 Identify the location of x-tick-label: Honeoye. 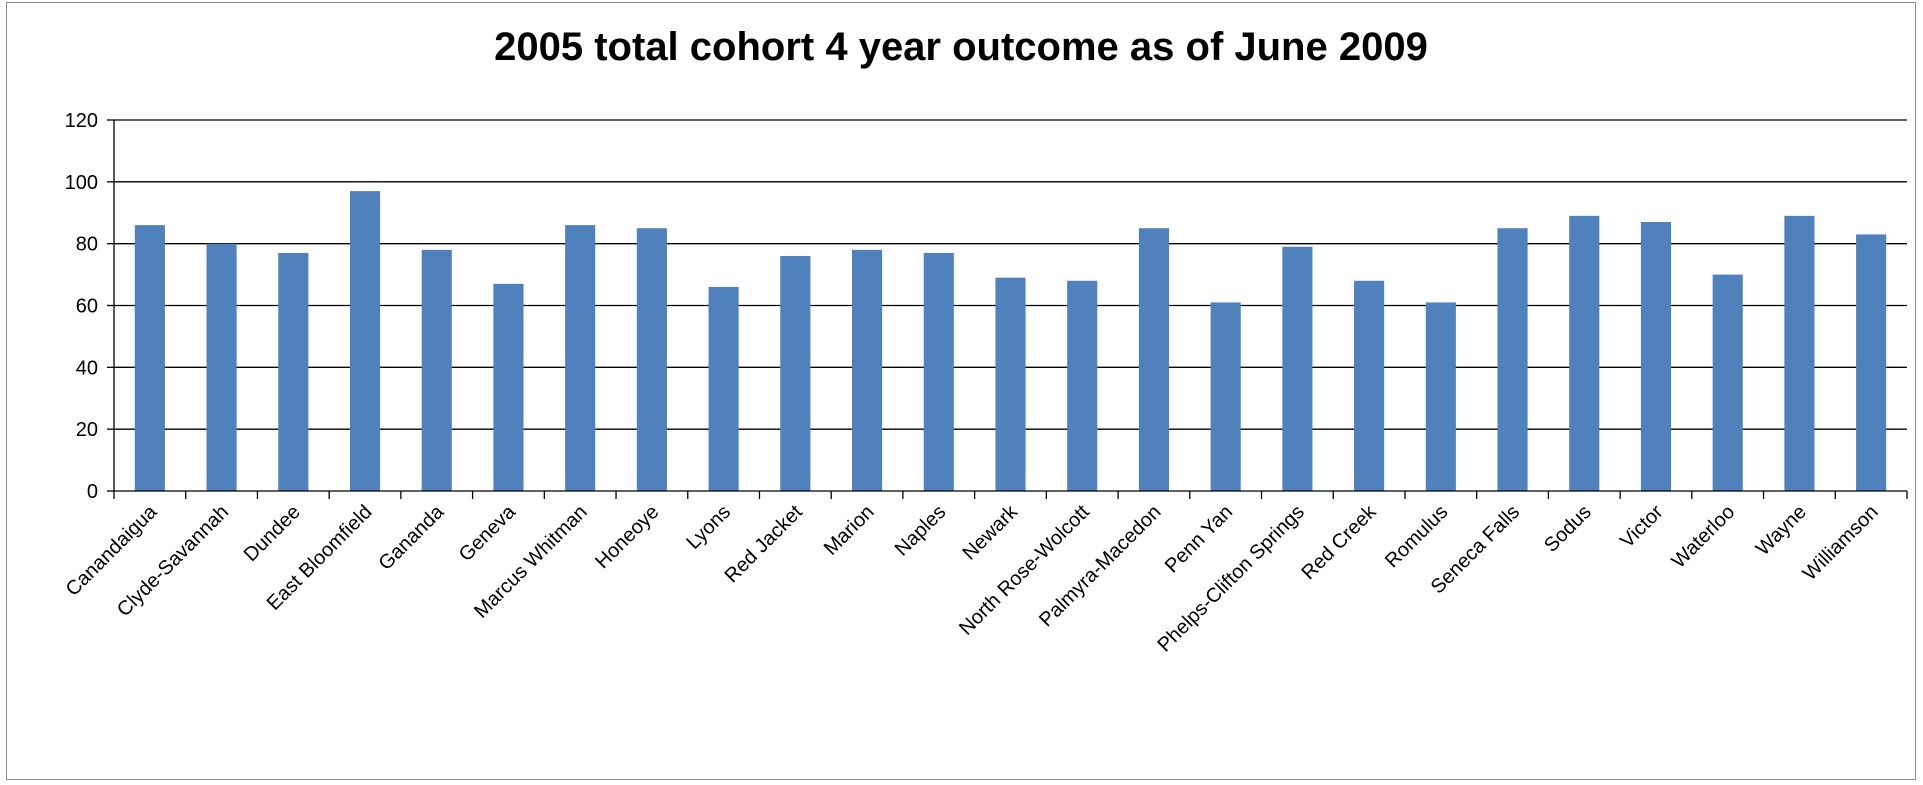
(627, 537).